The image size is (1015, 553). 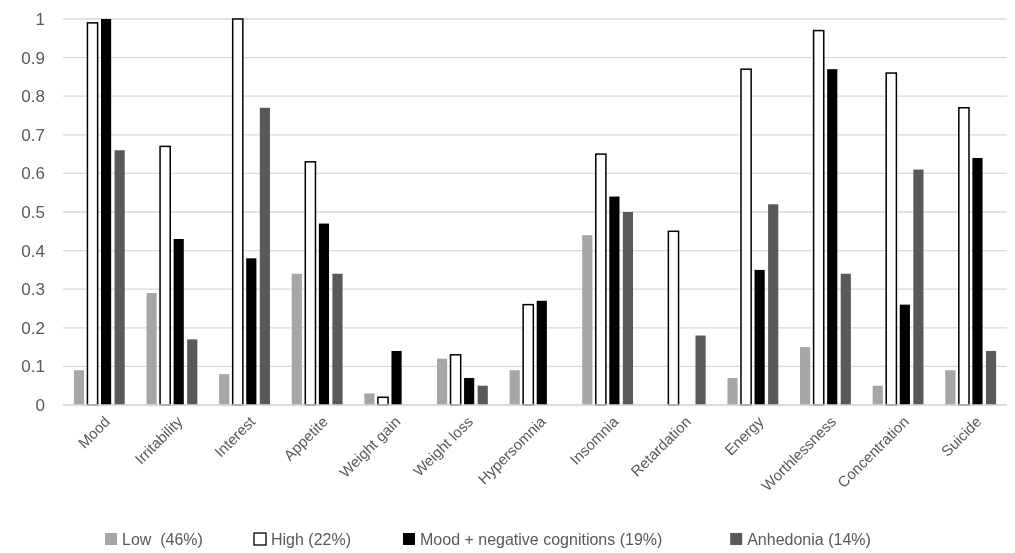 I want to click on y-tick-label: 0.7, so click(x=33, y=135).